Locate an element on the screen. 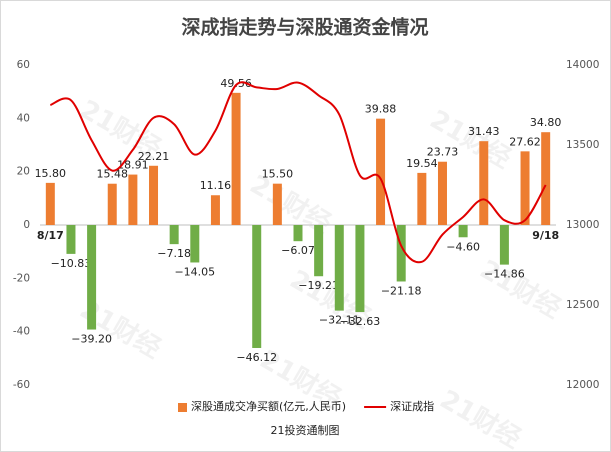 The image size is (611, 452). data-label: 39.88 is located at coordinates (381, 109).